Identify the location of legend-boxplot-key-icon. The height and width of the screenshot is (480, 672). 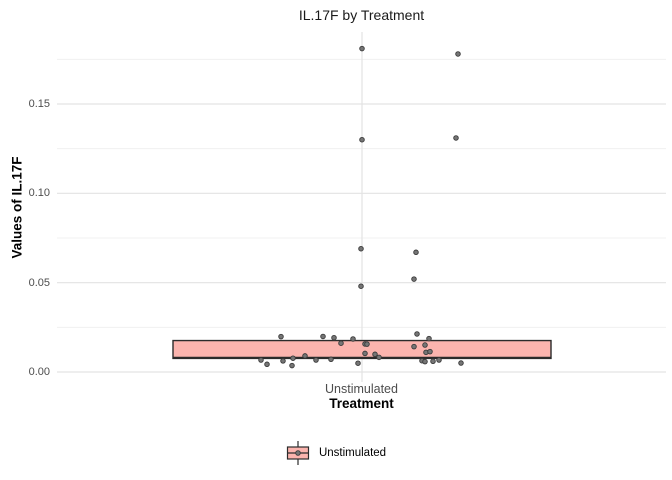
(298, 453).